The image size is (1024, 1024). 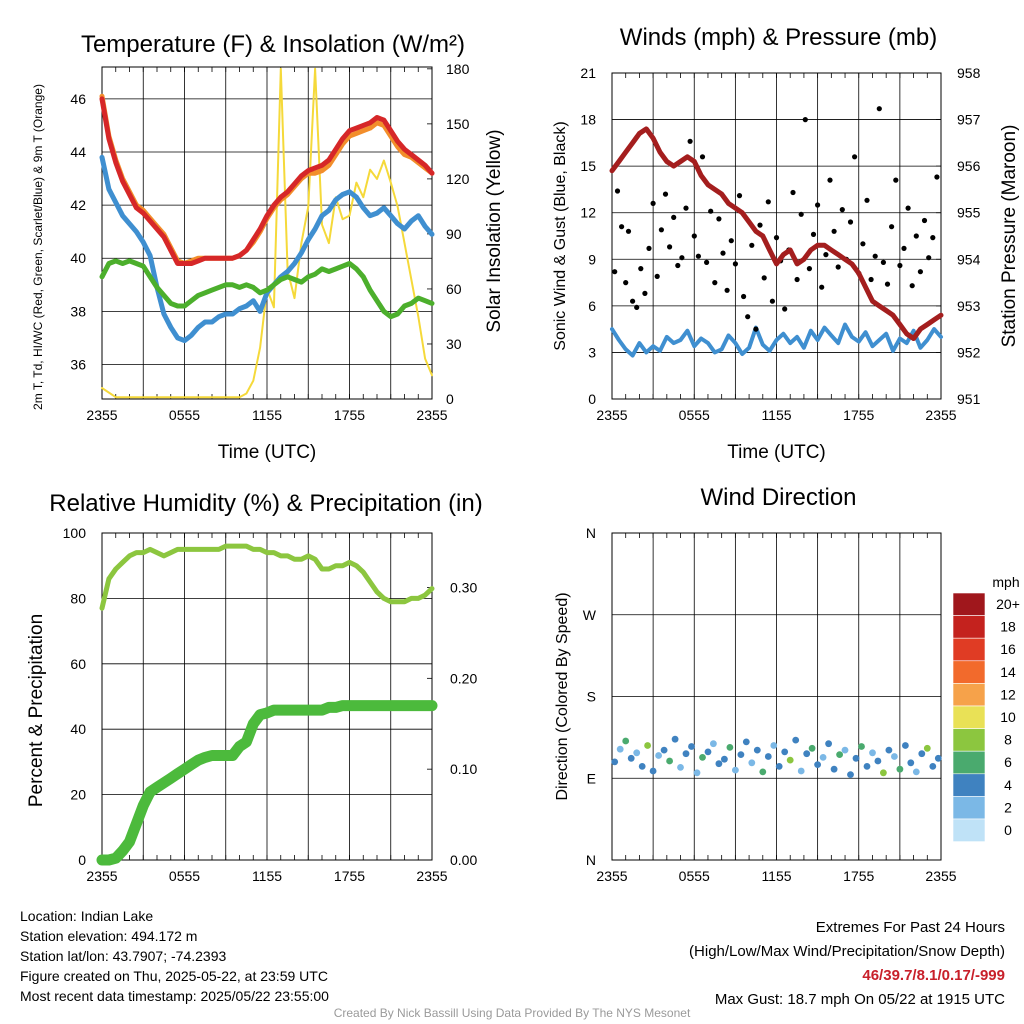 I want to click on rh-series-precipitation, so click(x=267, y=783).